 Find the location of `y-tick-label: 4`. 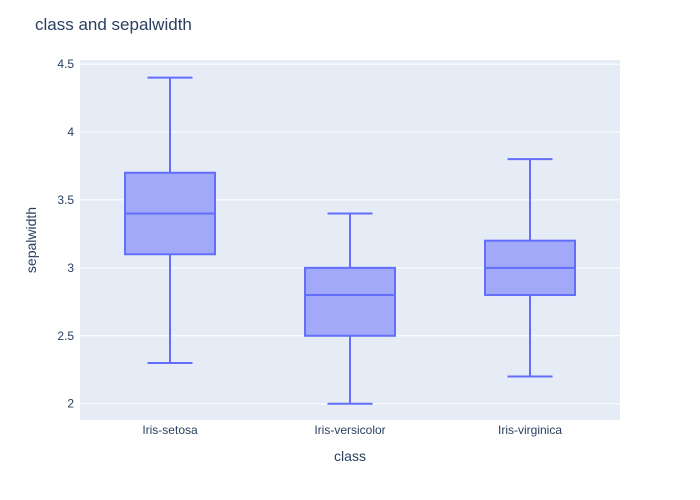

y-tick-label: 4 is located at coordinates (70, 132).